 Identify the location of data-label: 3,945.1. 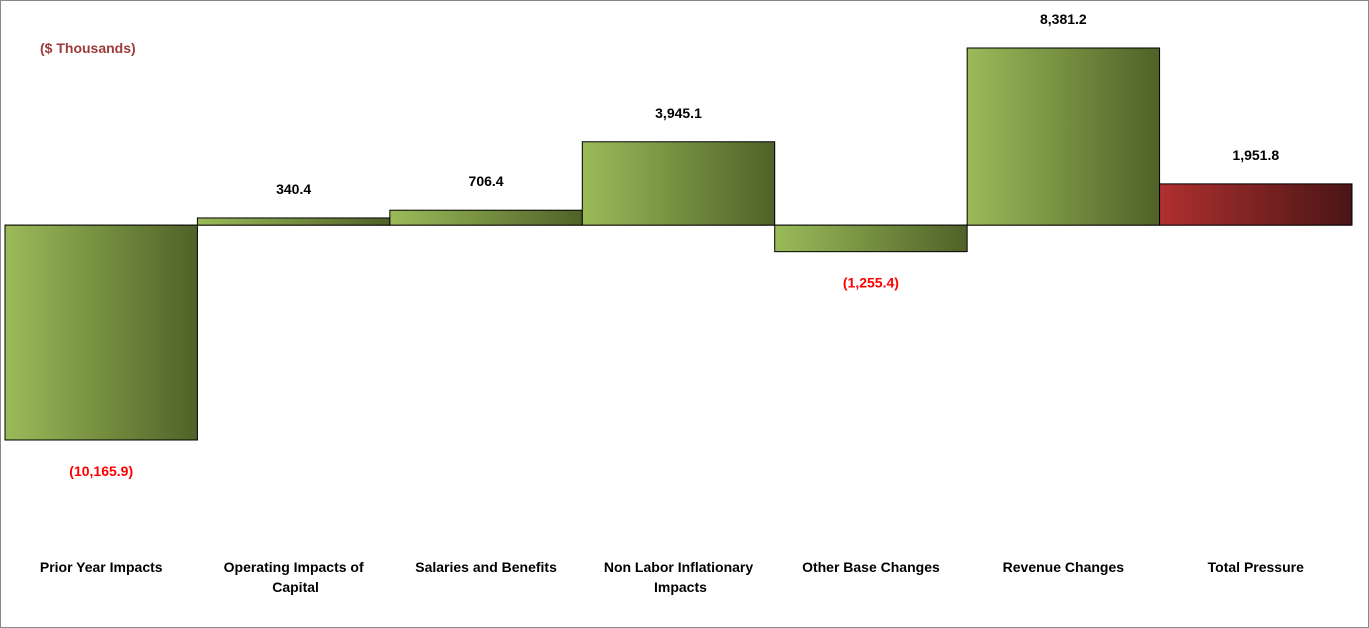
(678, 113).